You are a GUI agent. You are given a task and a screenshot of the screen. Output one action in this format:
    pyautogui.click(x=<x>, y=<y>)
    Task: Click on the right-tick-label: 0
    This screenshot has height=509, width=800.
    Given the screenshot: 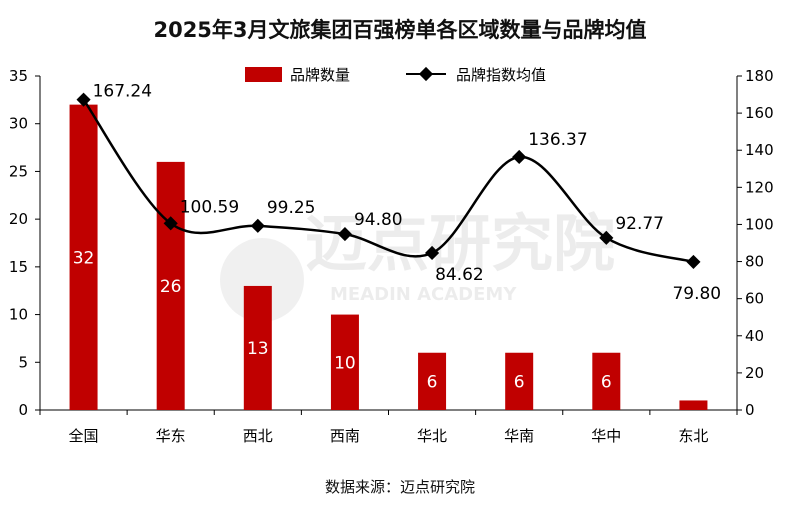 What is the action you would take?
    pyautogui.click(x=750, y=410)
    